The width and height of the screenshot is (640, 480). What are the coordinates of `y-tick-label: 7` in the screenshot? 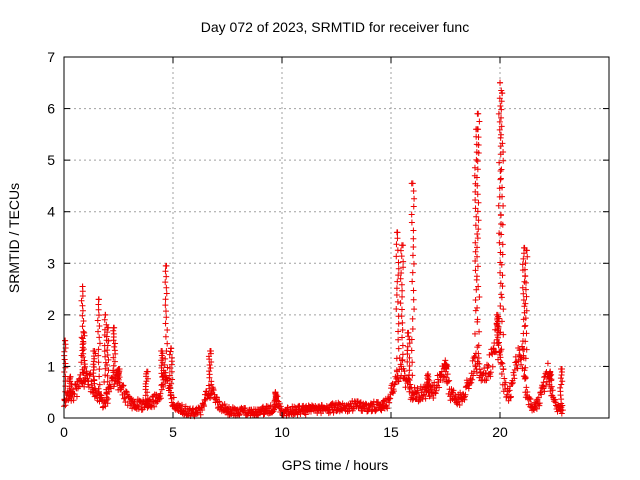 It's located at (51, 57).